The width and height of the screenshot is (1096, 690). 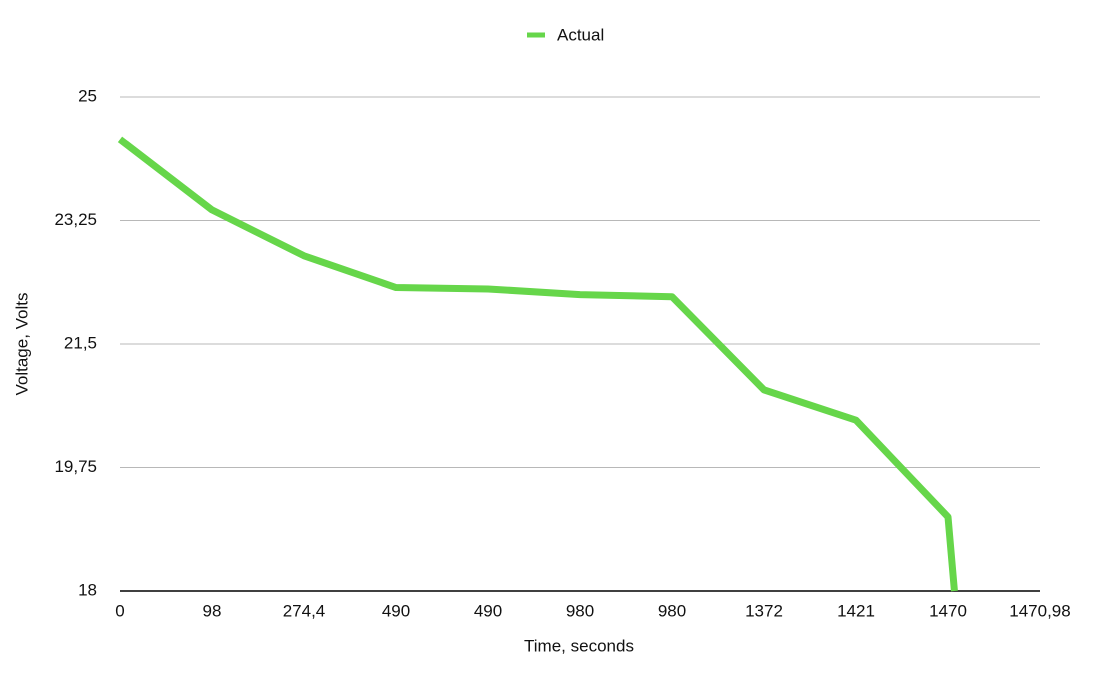 I want to click on y-axis-label: Voltage, Volts, so click(x=21, y=343).